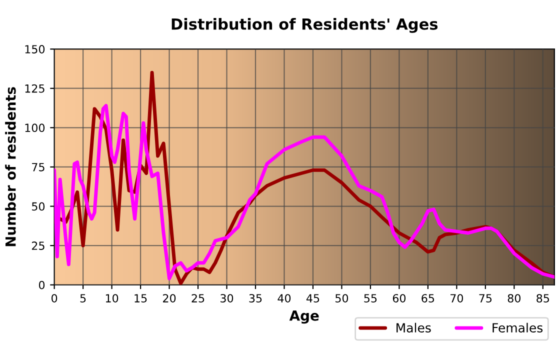  What do you see at coordinates (485, 298) in the screenshot?
I see `x-tick-label: 75` at bounding box center [485, 298].